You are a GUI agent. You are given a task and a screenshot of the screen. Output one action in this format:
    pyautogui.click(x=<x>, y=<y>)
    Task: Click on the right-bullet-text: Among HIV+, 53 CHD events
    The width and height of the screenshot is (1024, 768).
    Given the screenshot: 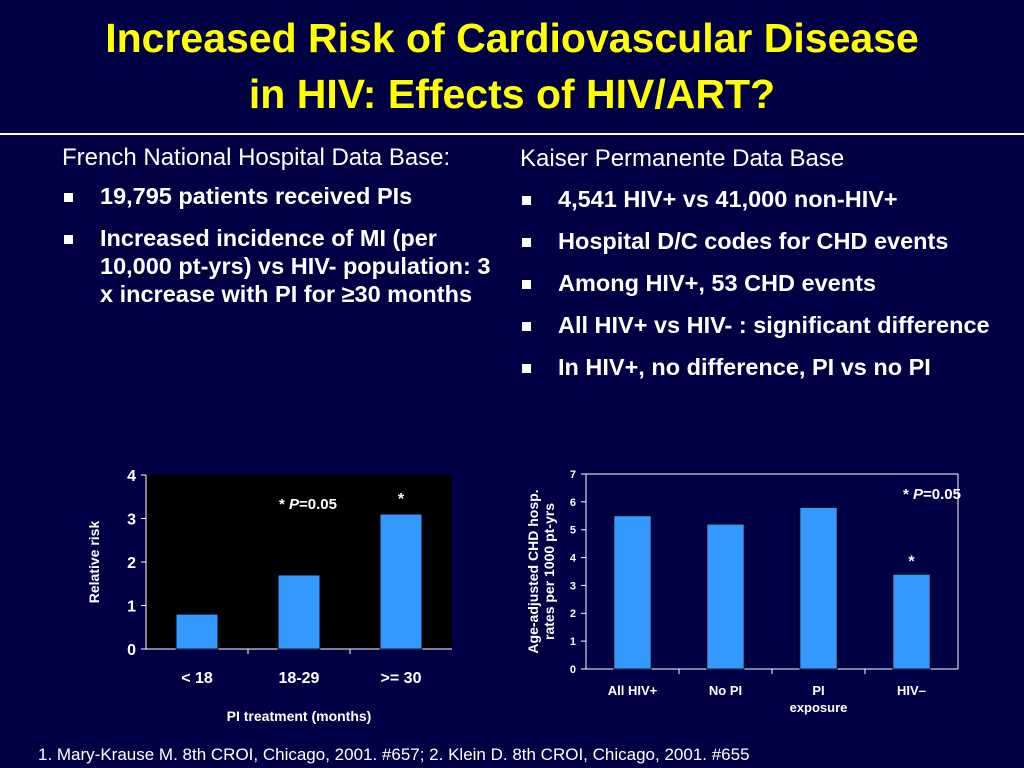 What is the action you would take?
    pyautogui.click(x=717, y=283)
    